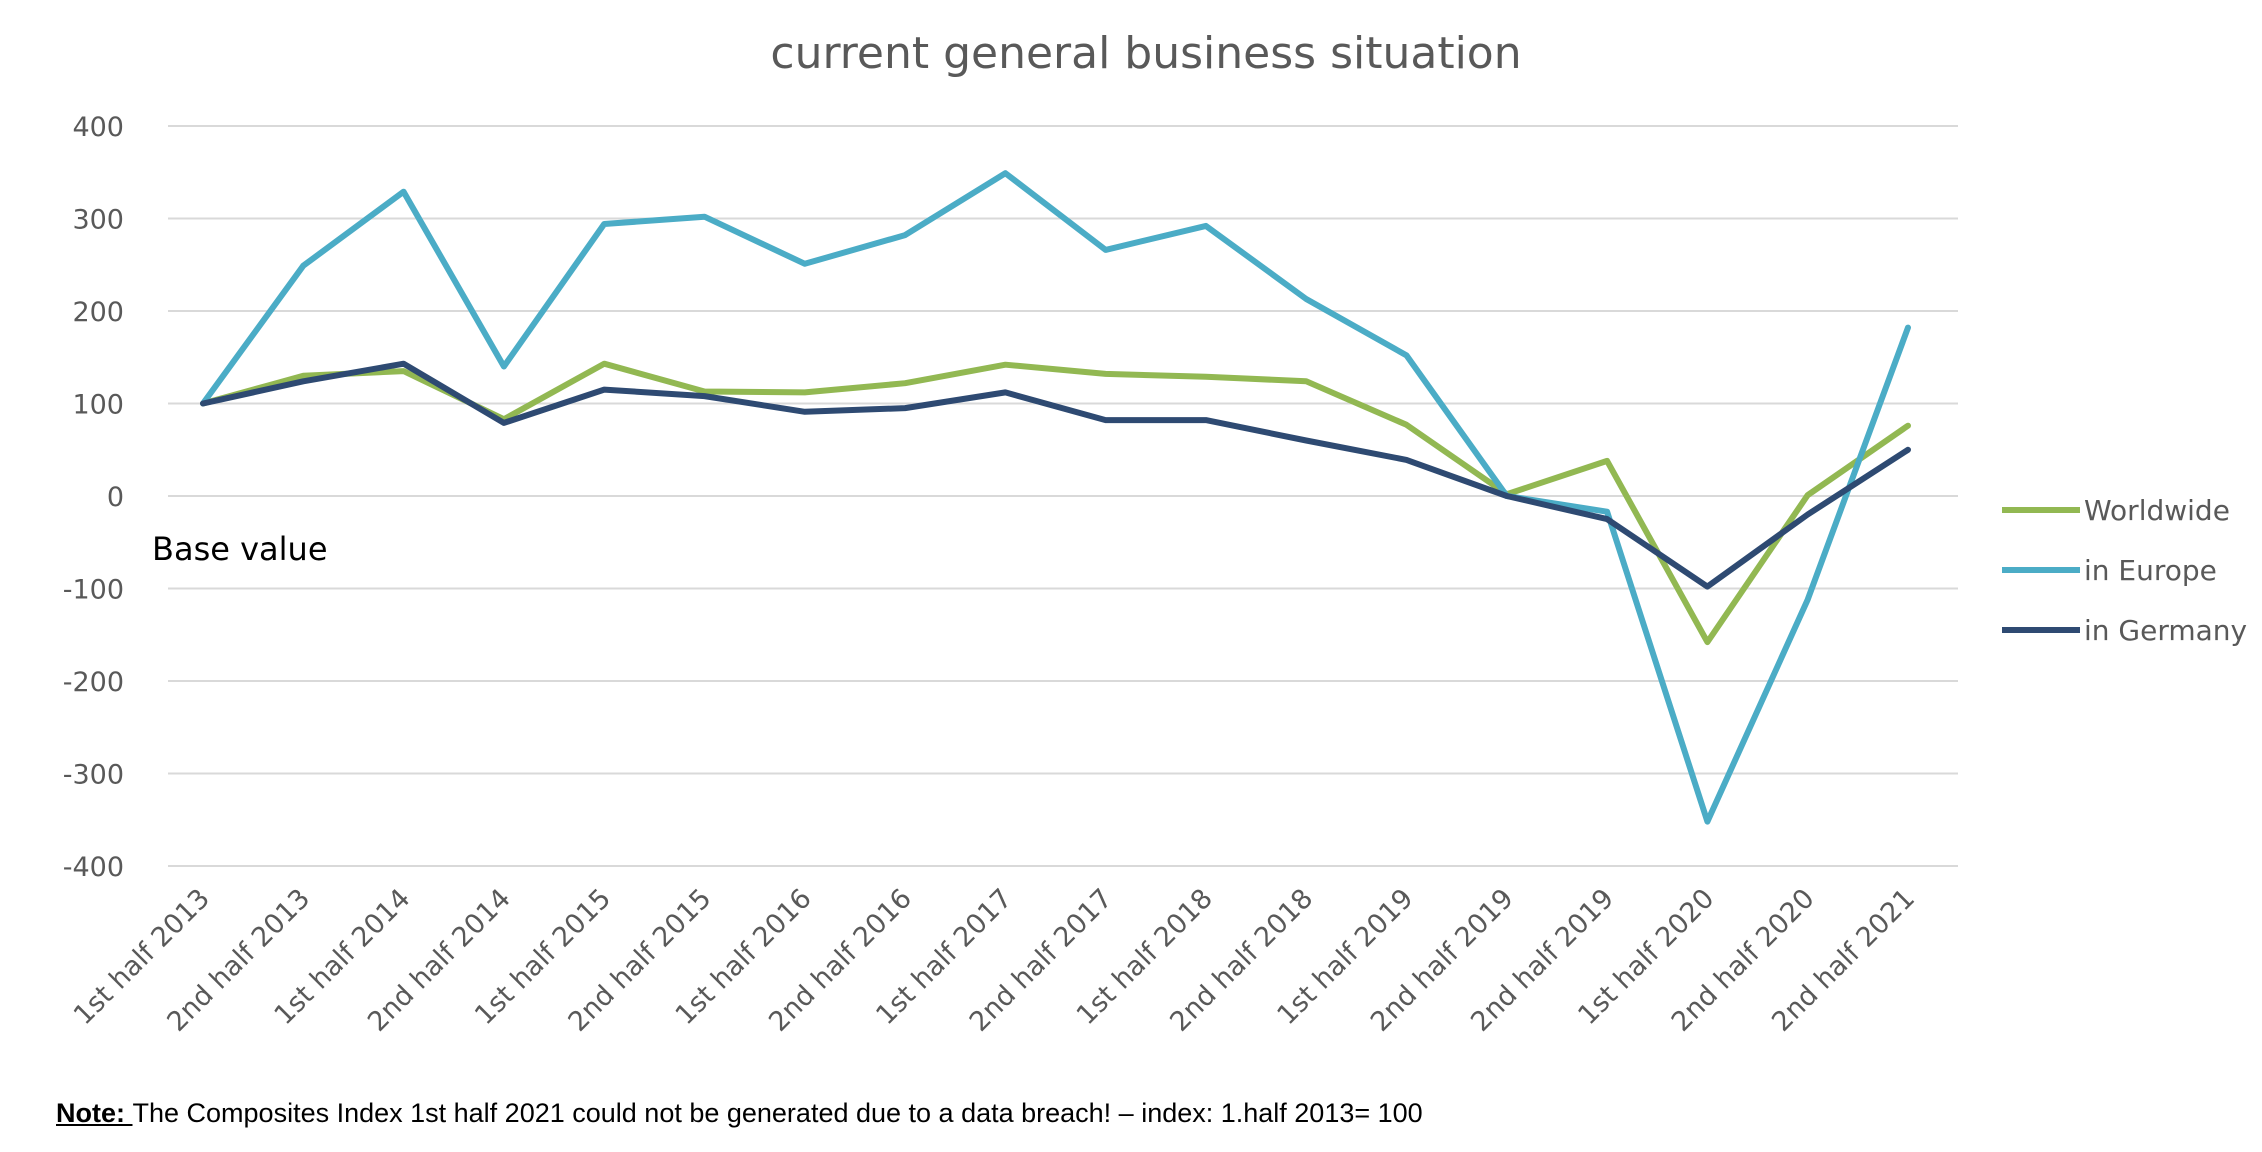 Image resolution: width=2262 pixels, height=1152 pixels. Describe the element at coordinates (93, 590) in the screenshot. I see `y-tick-label: -100` at that location.